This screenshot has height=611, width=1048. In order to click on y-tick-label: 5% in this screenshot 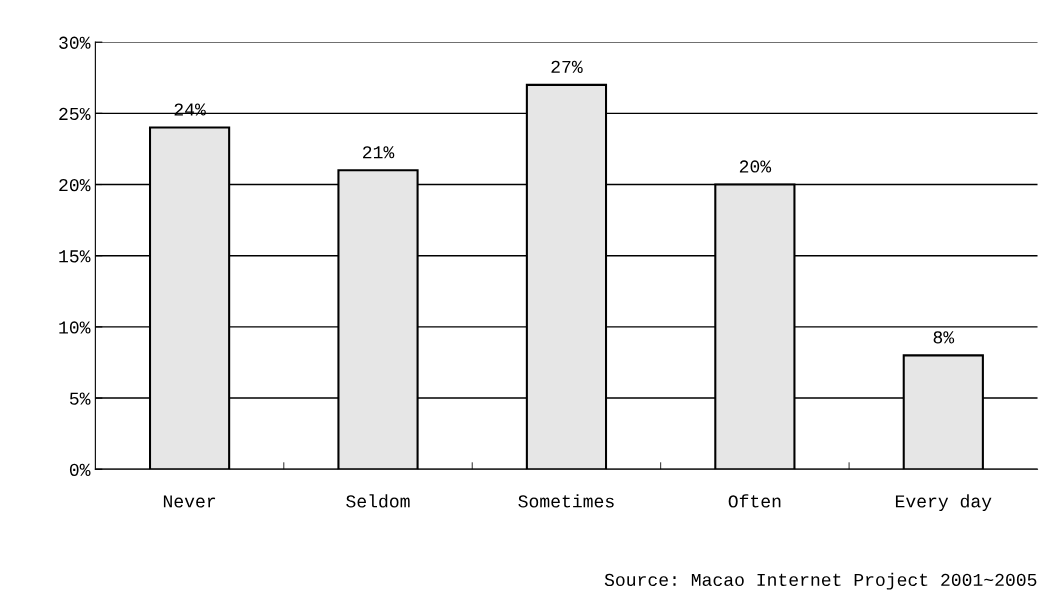, I will do `click(80, 398)`.